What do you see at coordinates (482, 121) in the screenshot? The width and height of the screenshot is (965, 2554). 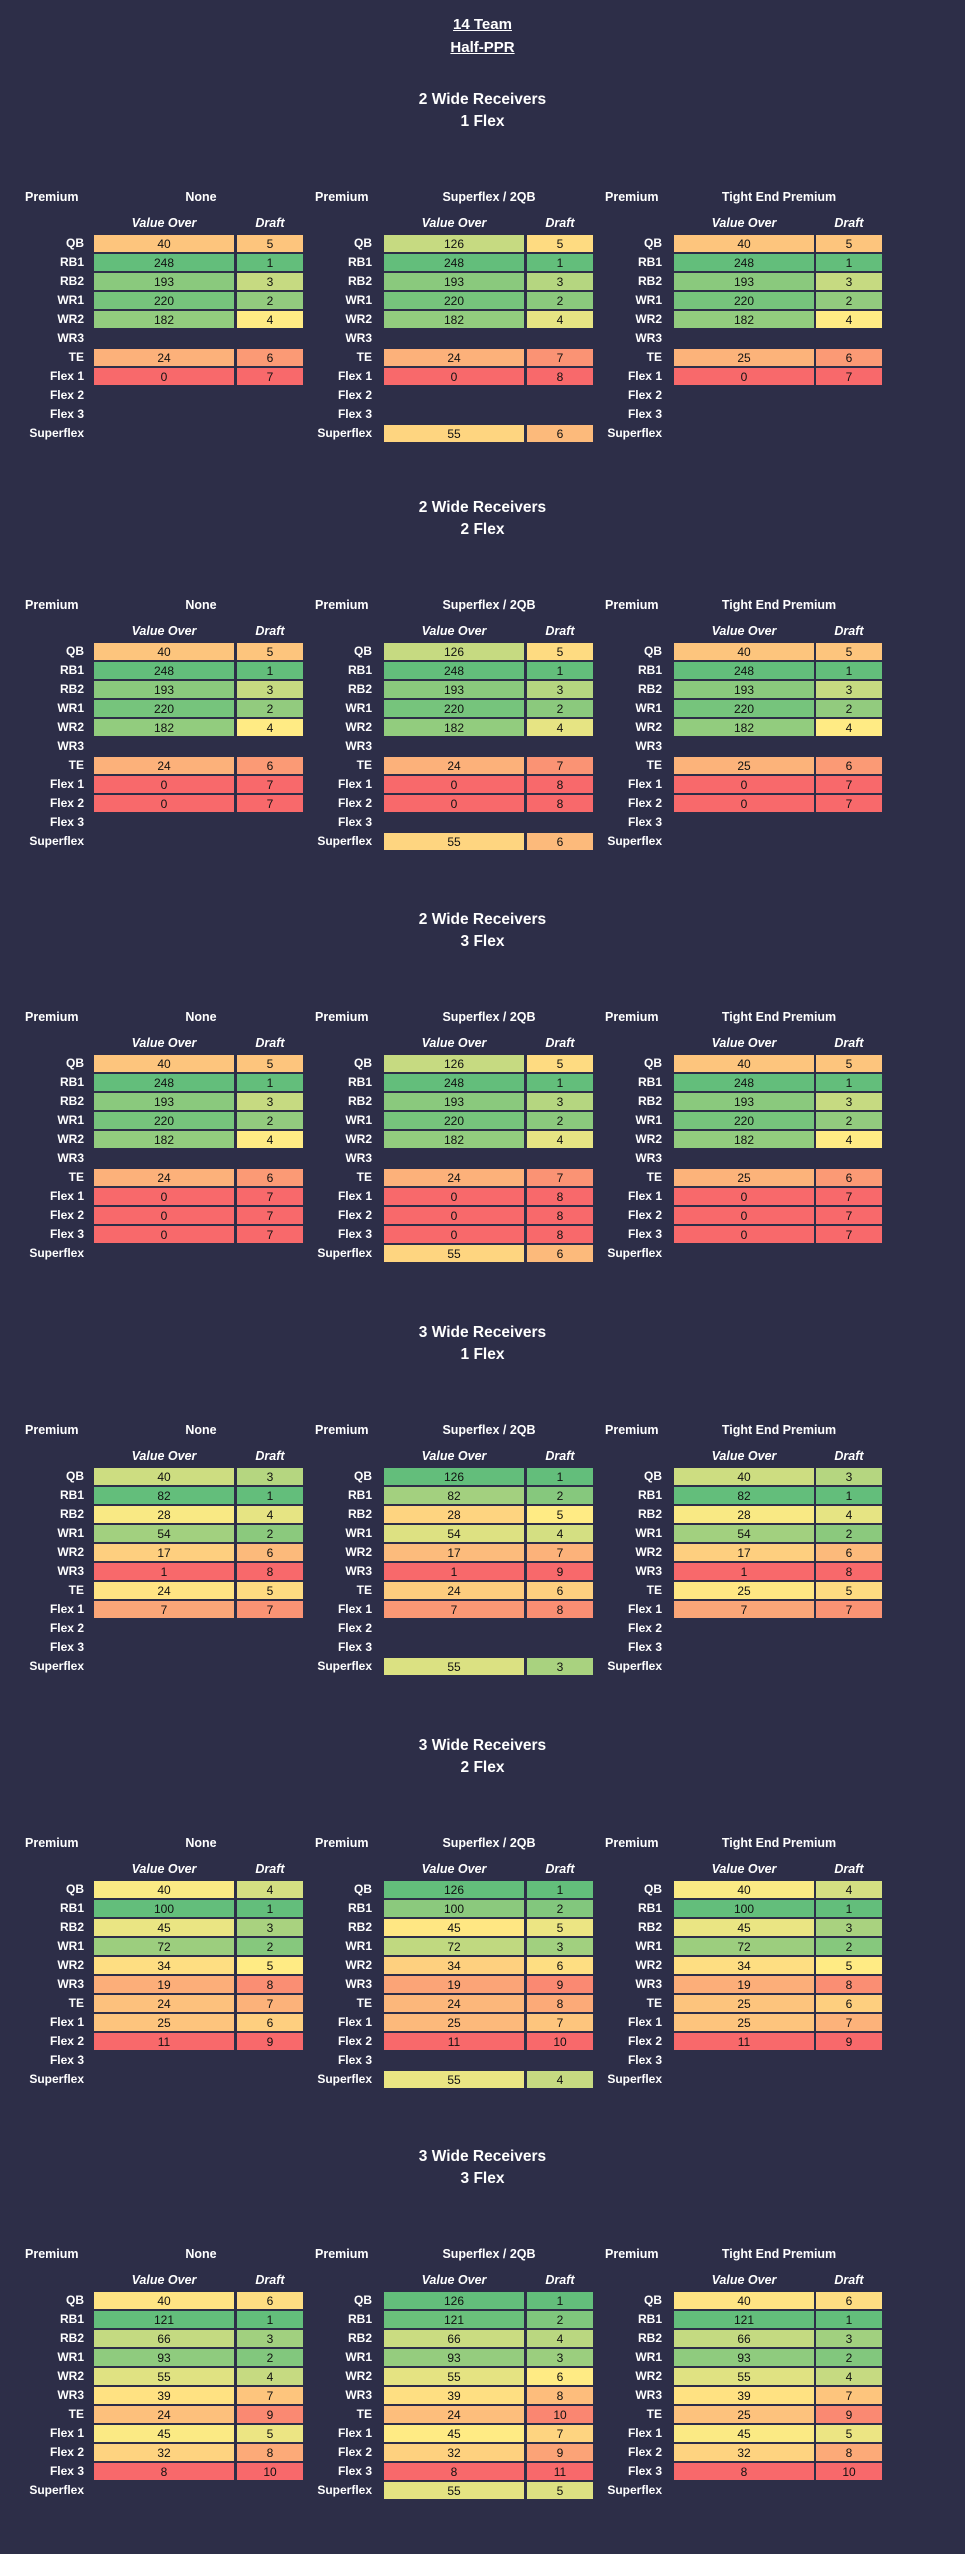 I see `section-subtitle: 1 Flex` at bounding box center [482, 121].